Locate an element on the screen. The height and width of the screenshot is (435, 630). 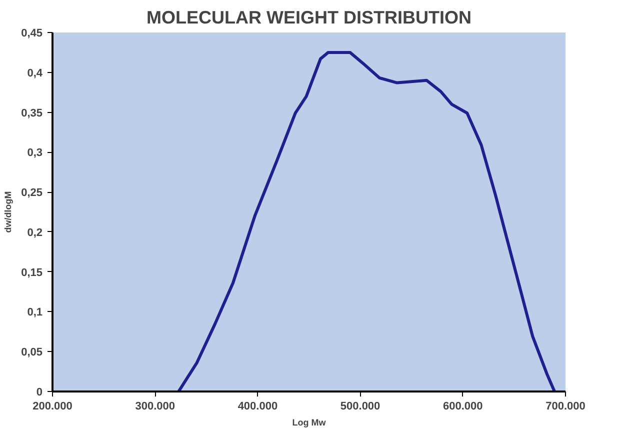
chart-title: MOLECULAR WEIGHT DISTRIBUTION is located at coordinates (309, 18).